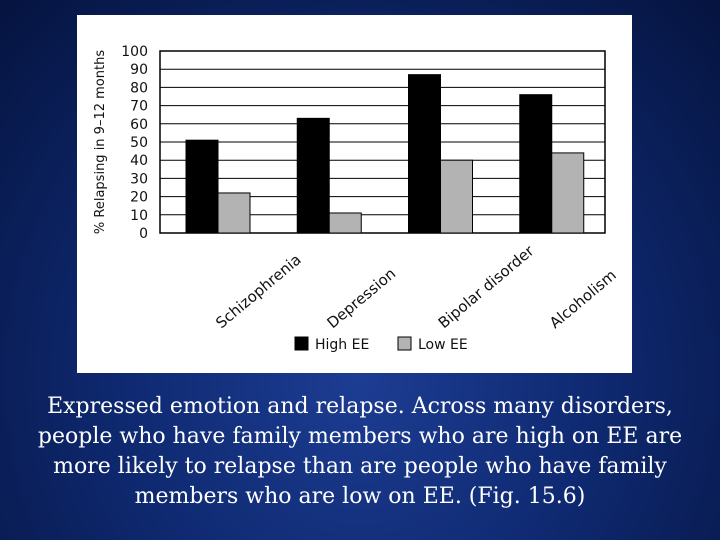  What do you see at coordinates (139, 70) in the screenshot?
I see `y-tick-label: 90` at bounding box center [139, 70].